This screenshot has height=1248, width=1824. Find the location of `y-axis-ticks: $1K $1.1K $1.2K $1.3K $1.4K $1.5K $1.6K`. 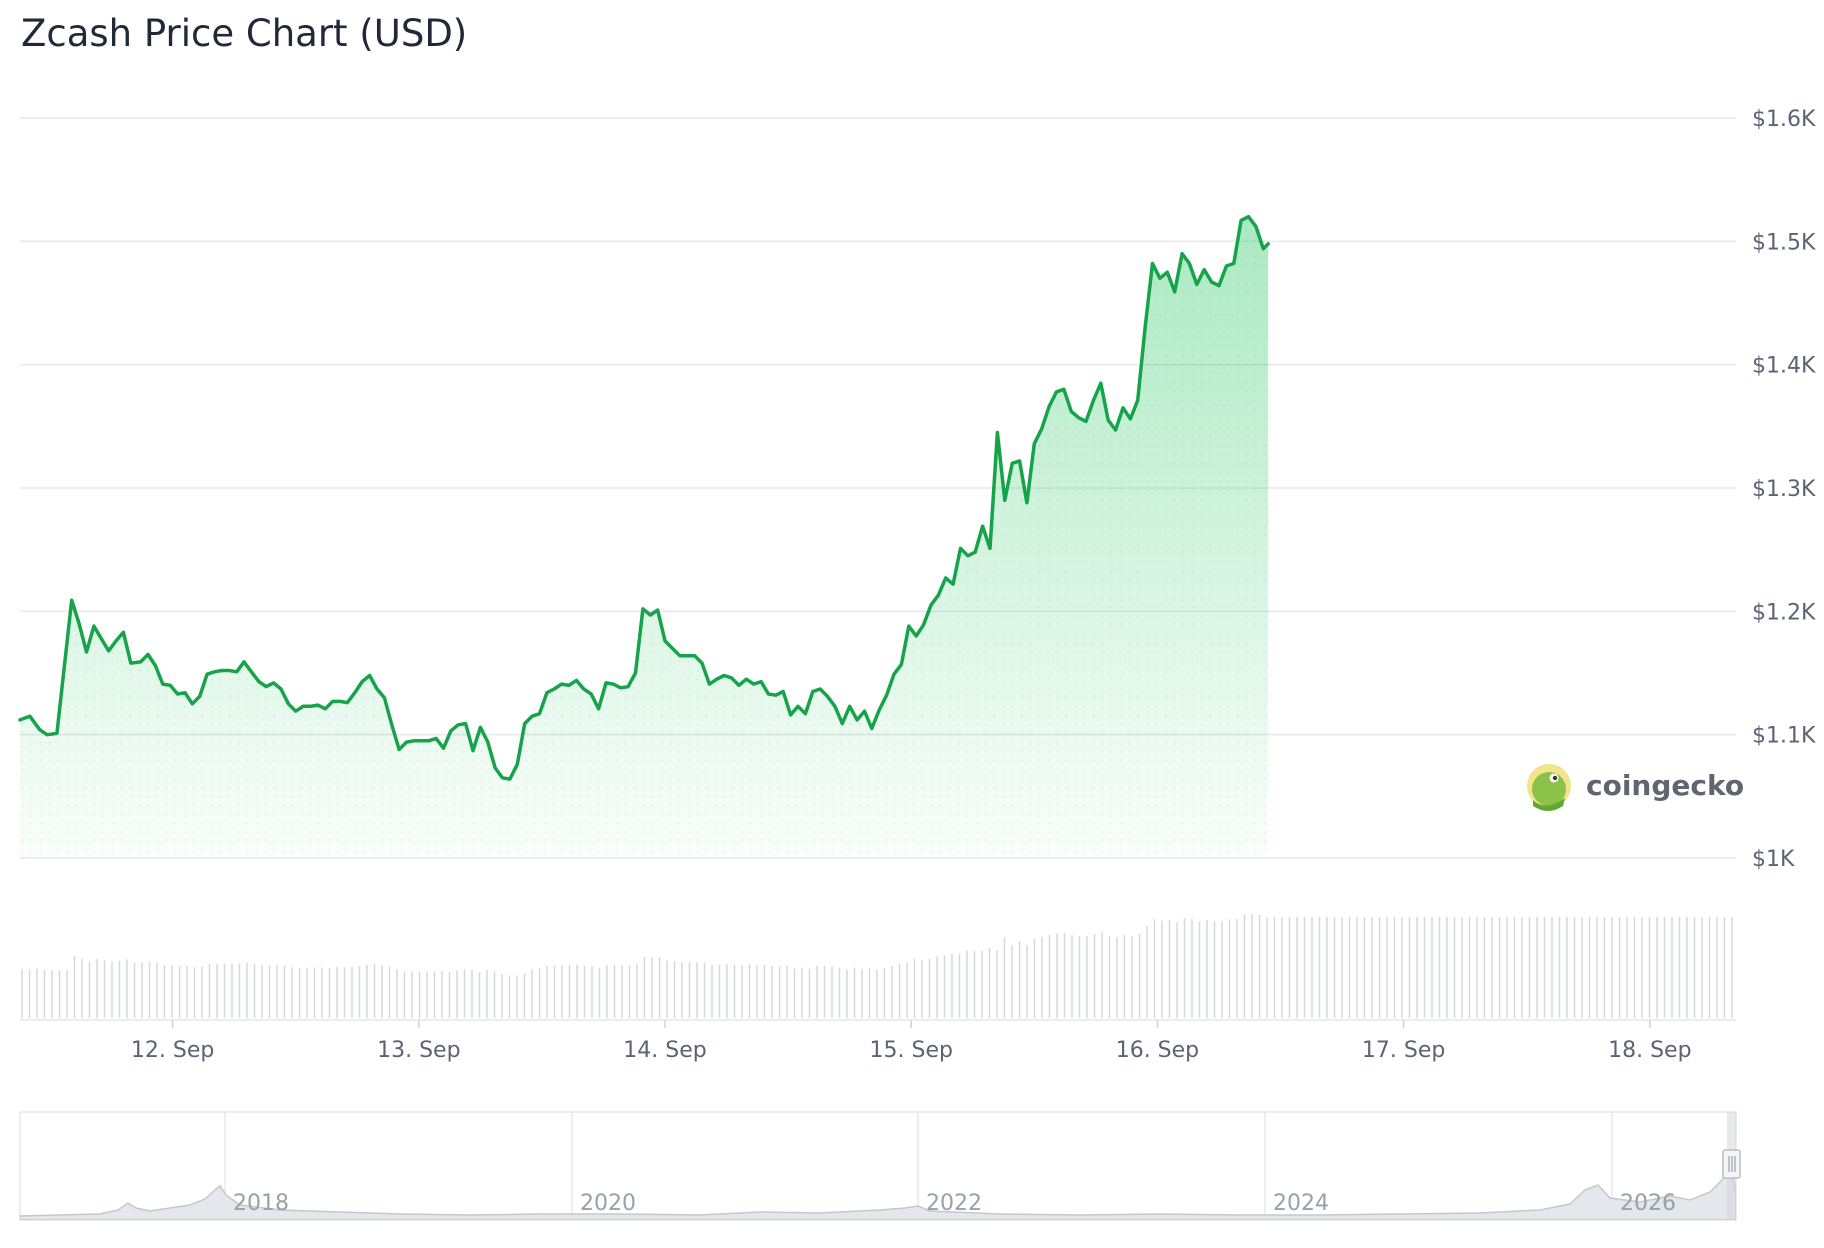

y-axis-ticks: $1K $1.1K $1.2K $1.3K $1.4K $1.5K $1.6K is located at coordinates (1784, 489).